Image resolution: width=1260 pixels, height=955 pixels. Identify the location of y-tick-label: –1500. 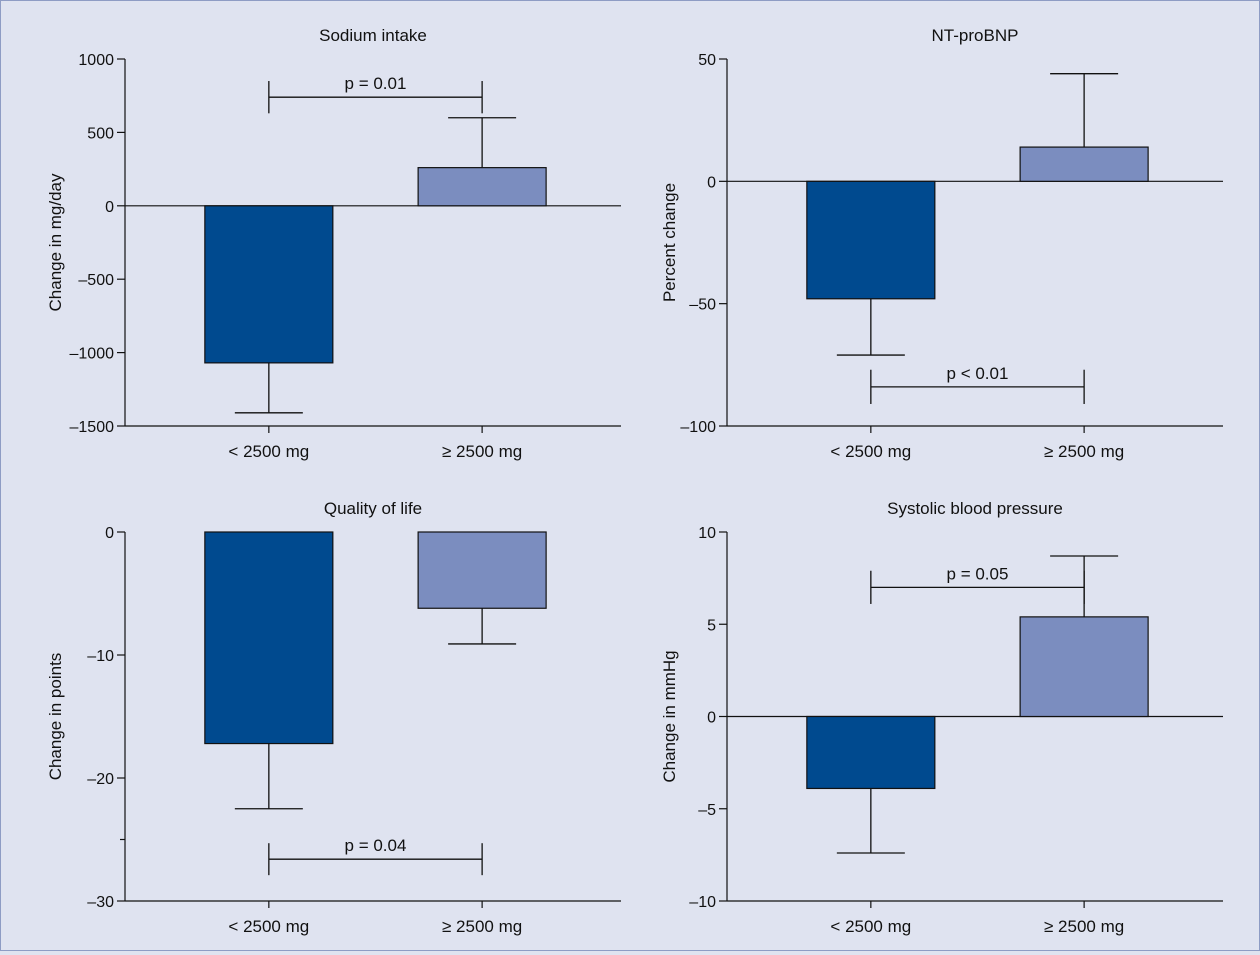
(92, 427).